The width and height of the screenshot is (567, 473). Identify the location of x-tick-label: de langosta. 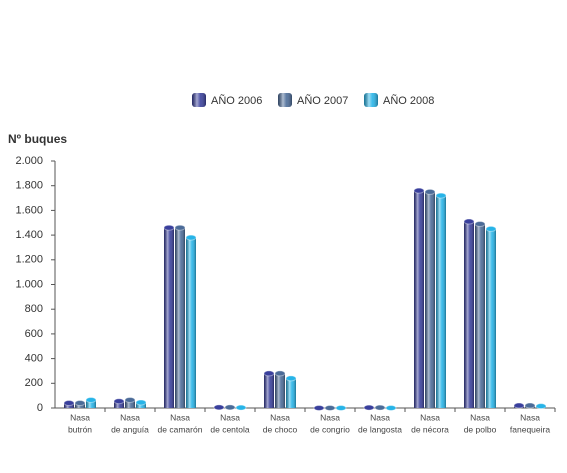
(380, 429).